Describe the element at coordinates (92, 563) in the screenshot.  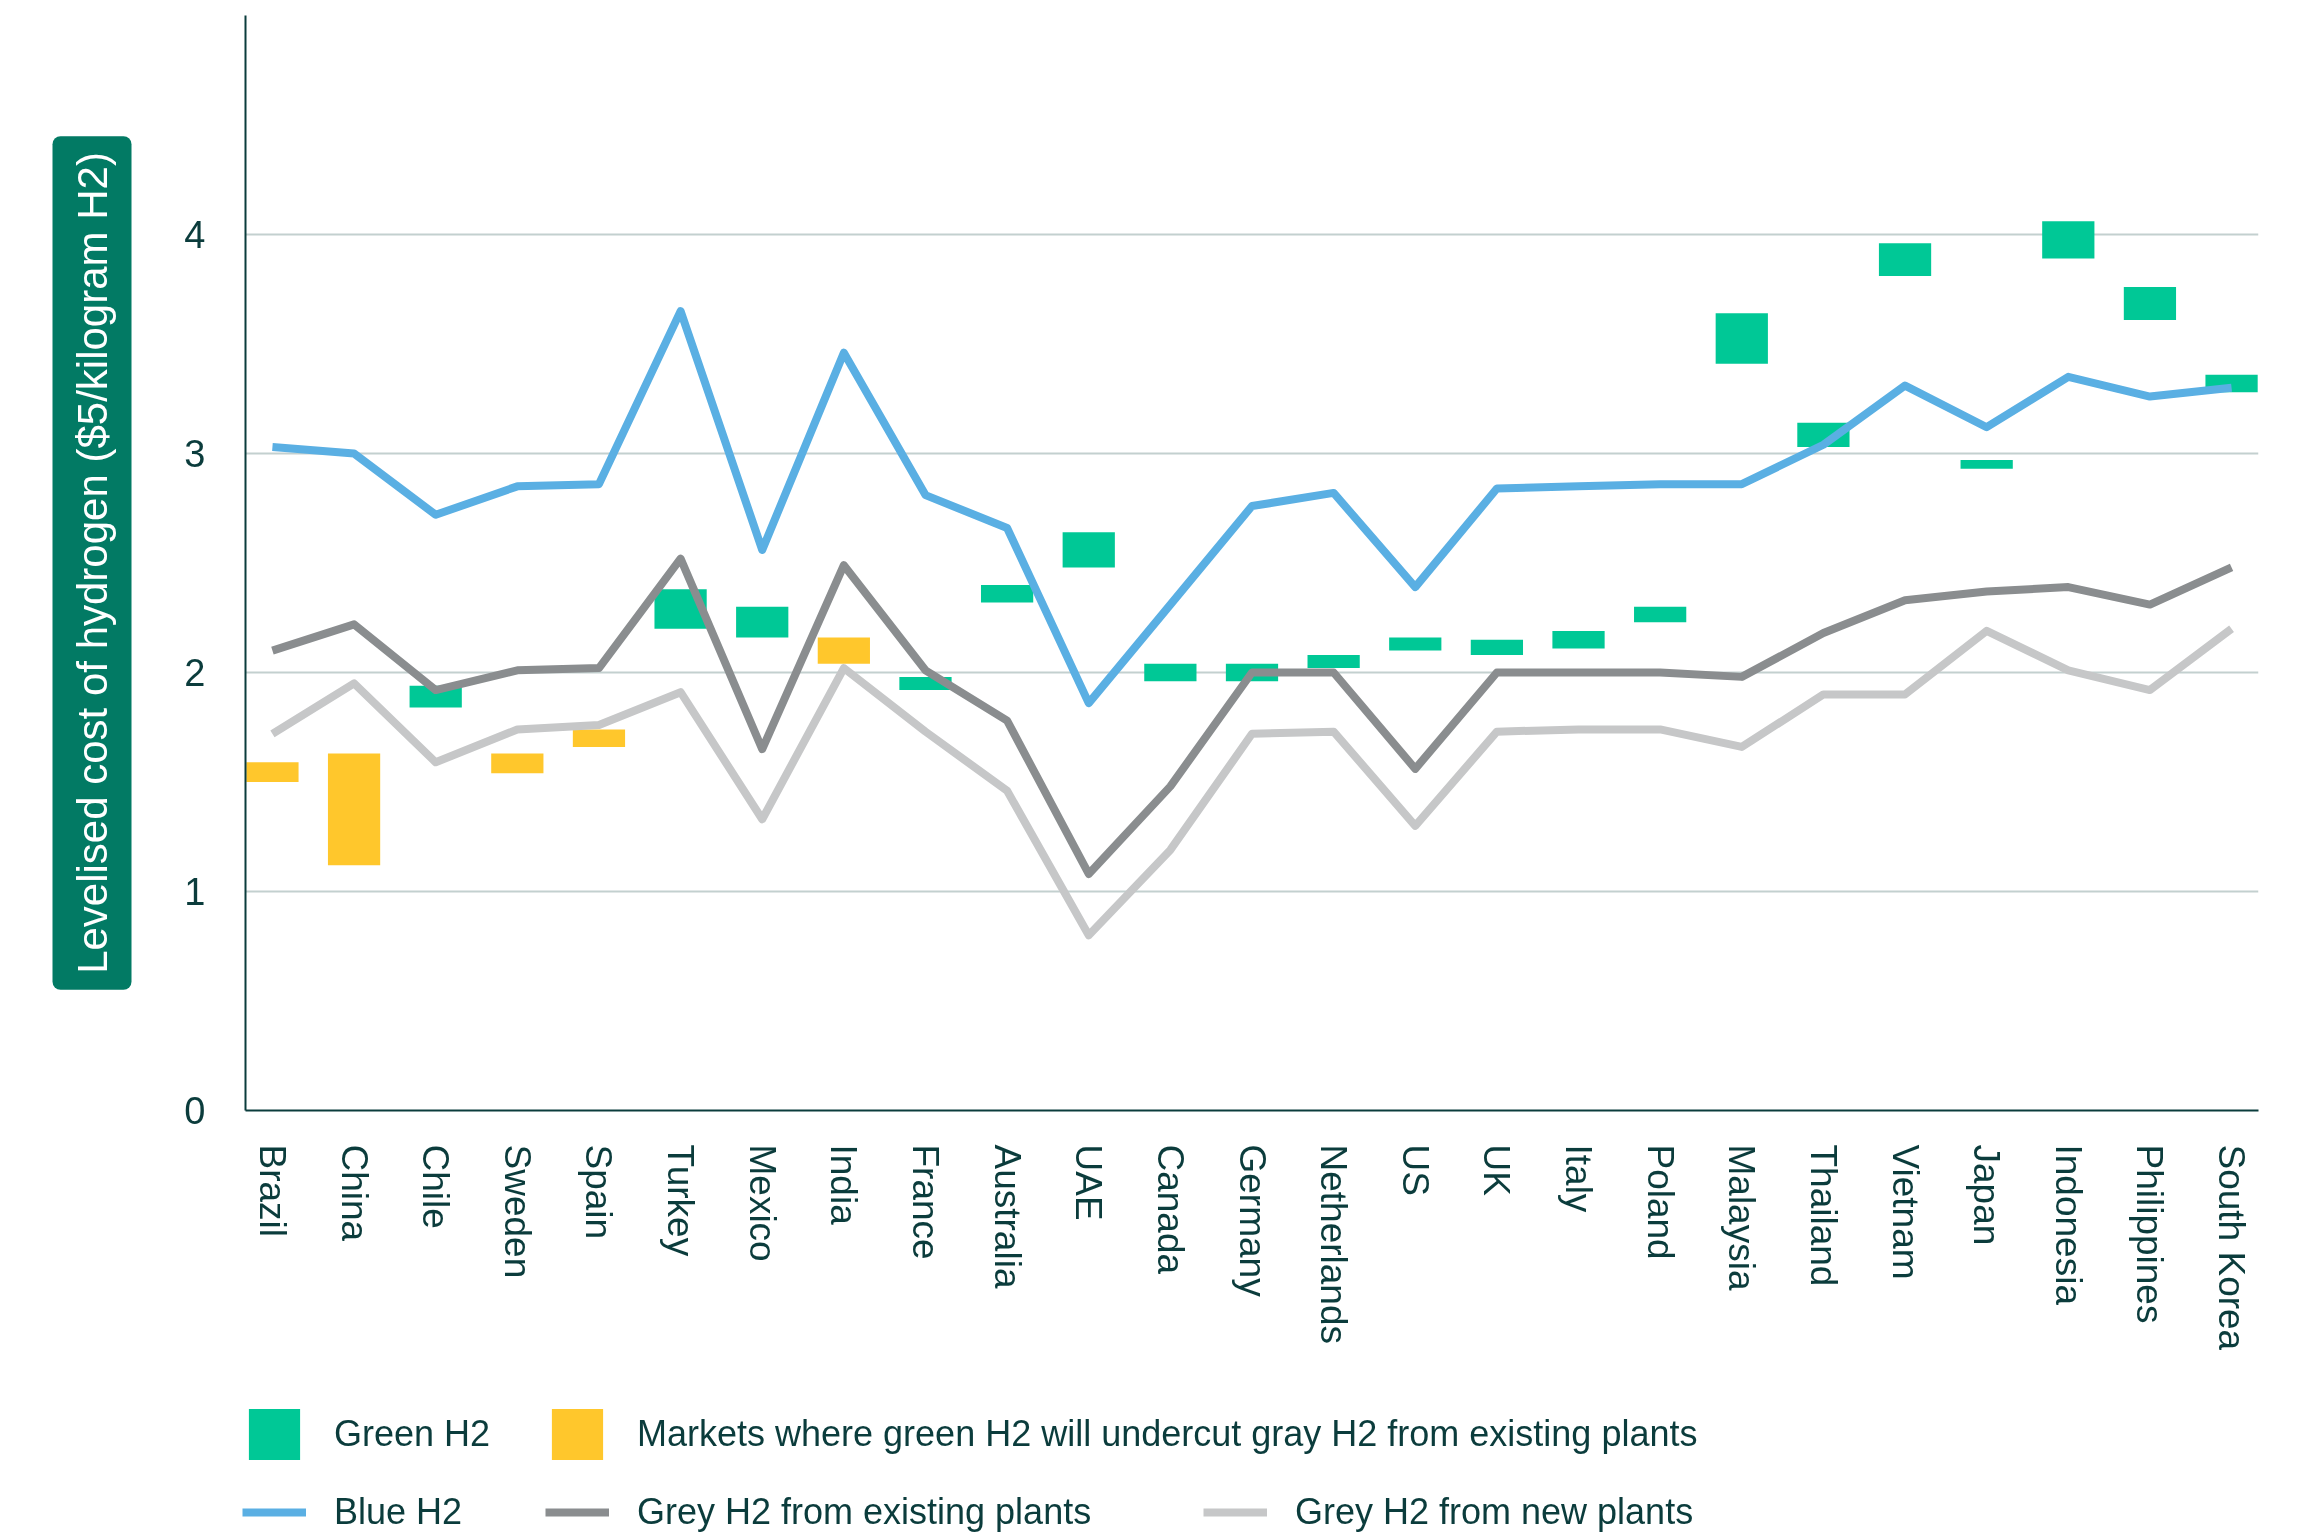
I see `y-axis-title: Levelised cost of hydrogen ($5/kilogram H2)` at that location.